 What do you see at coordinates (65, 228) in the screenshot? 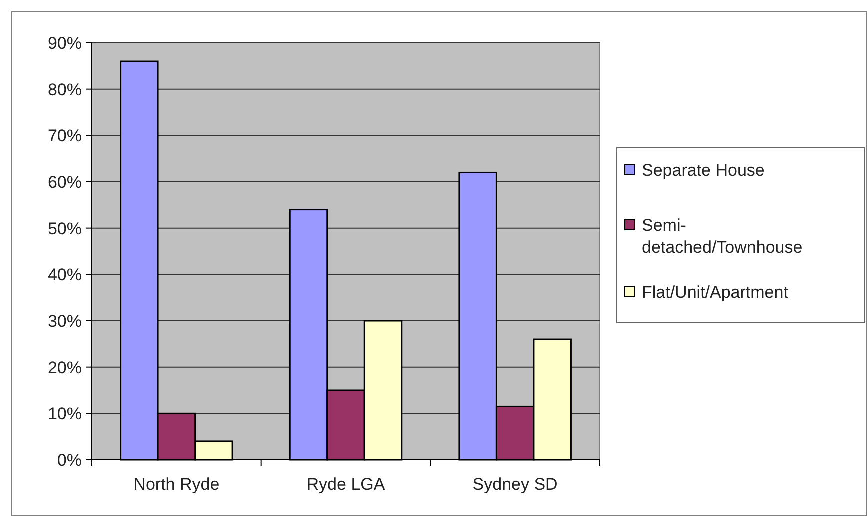
I see `y-tick-label: 50%` at bounding box center [65, 228].